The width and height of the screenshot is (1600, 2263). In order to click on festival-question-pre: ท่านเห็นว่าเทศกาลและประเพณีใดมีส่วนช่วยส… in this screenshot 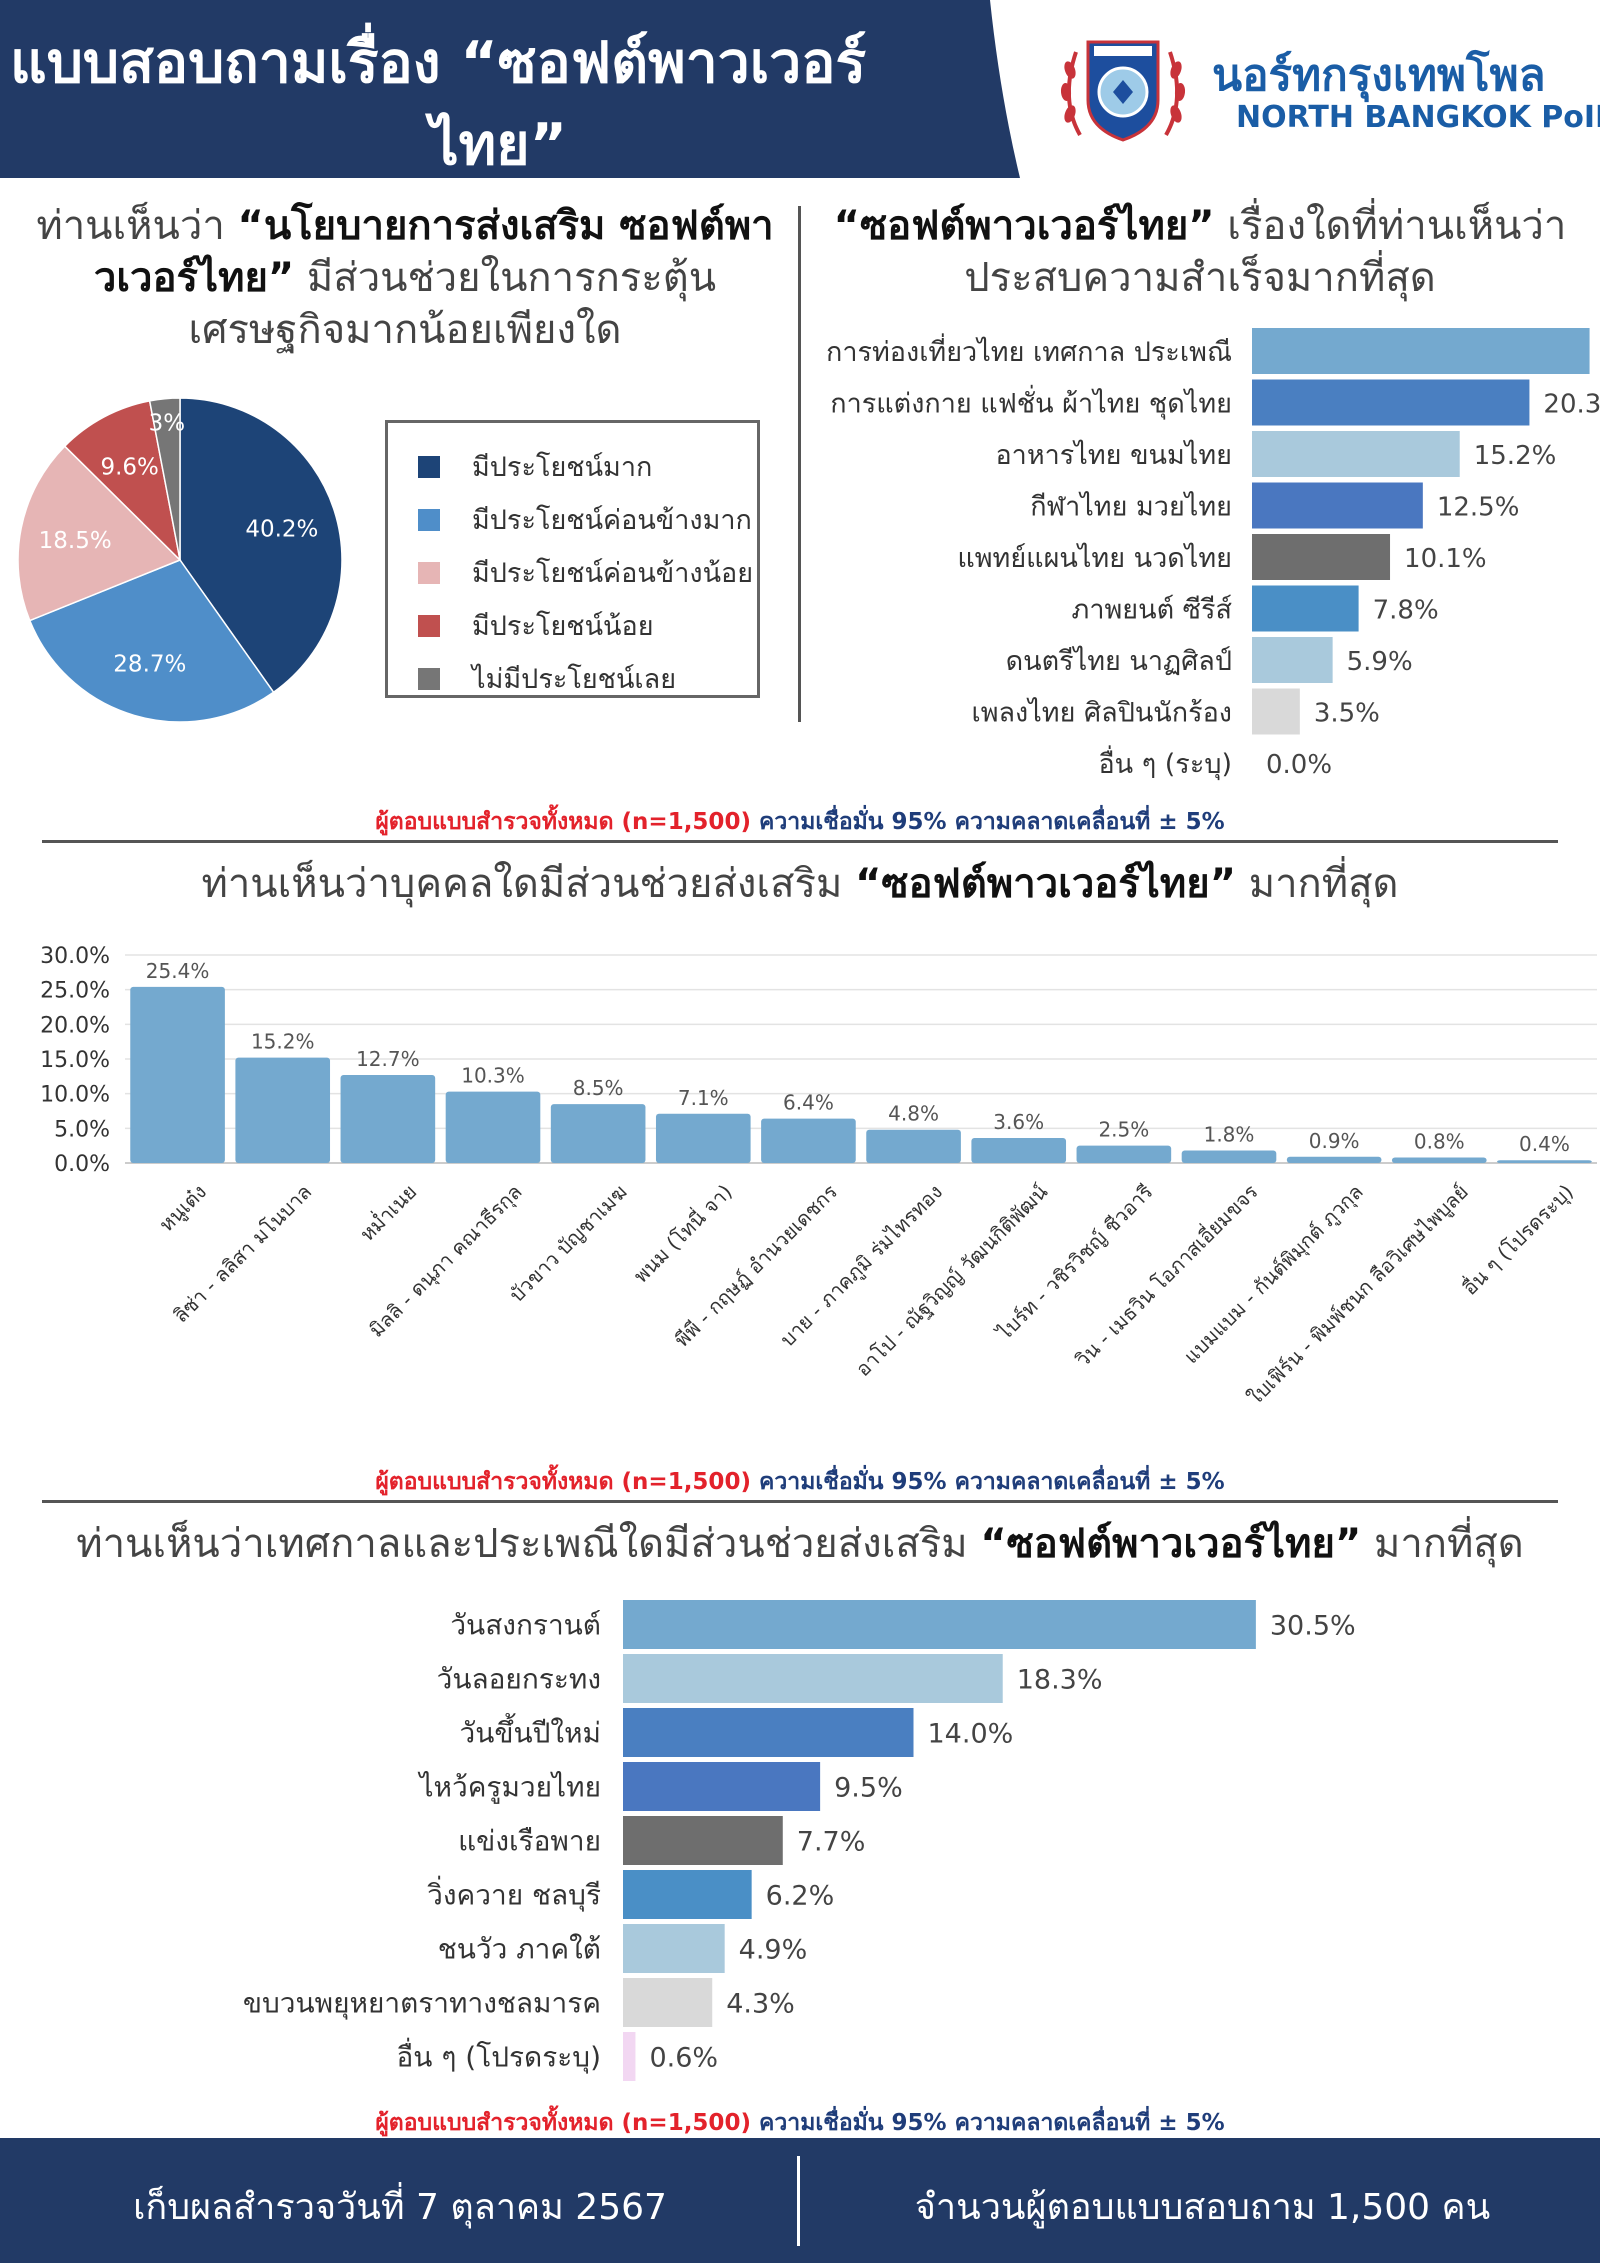, I will do `click(528, 1544)`.